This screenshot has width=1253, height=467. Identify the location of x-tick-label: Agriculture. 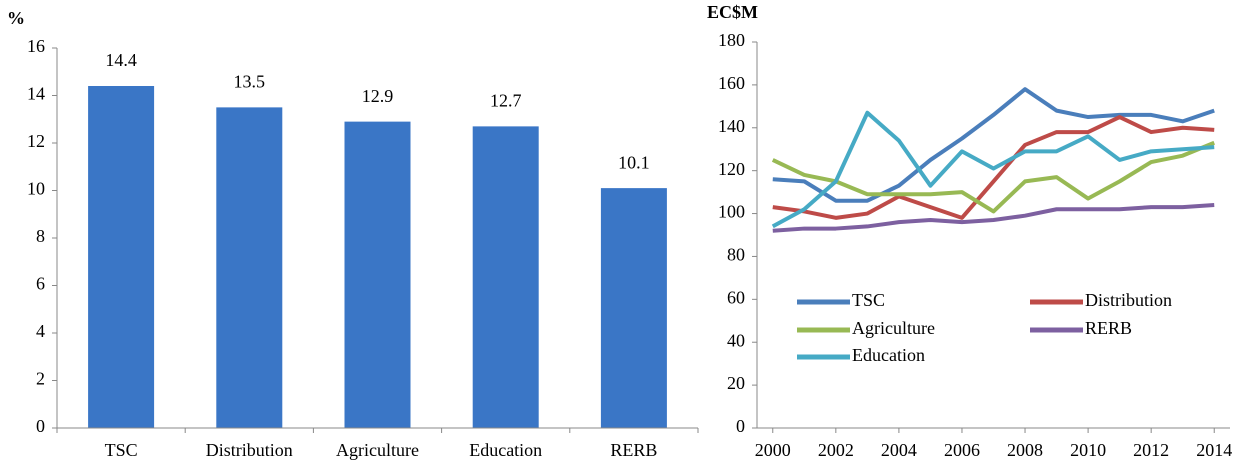
(377, 450).